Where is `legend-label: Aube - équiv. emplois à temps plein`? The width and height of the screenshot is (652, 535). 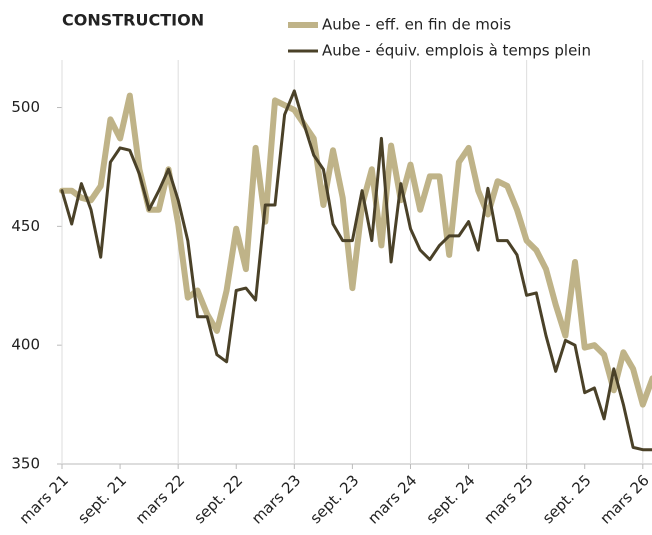 legend-label: Aube - équiv. emplois à temps plein is located at coordinates (456, 51).